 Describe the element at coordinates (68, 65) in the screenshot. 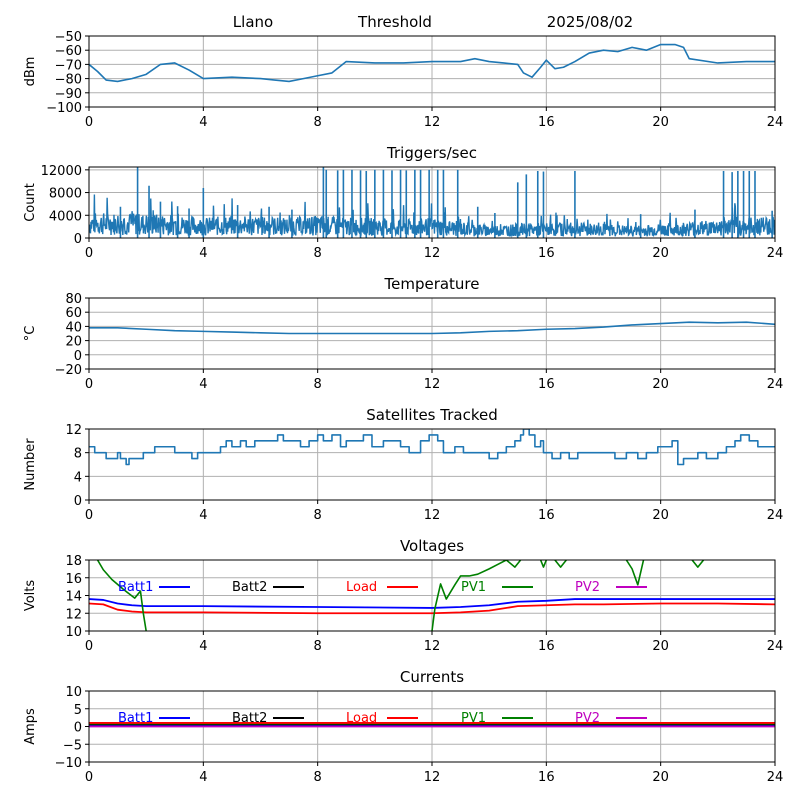

I see `y-tick-label: −70` at that location.